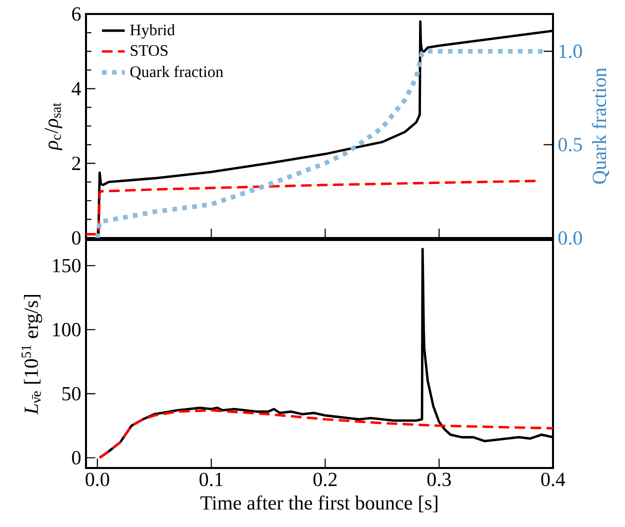 The width and height of the screenshot is (625, 527). What do you see at coordinates (76, 89) in the screenshot?
I see `y-tick-label: 4` at bounding box center [76, 89].